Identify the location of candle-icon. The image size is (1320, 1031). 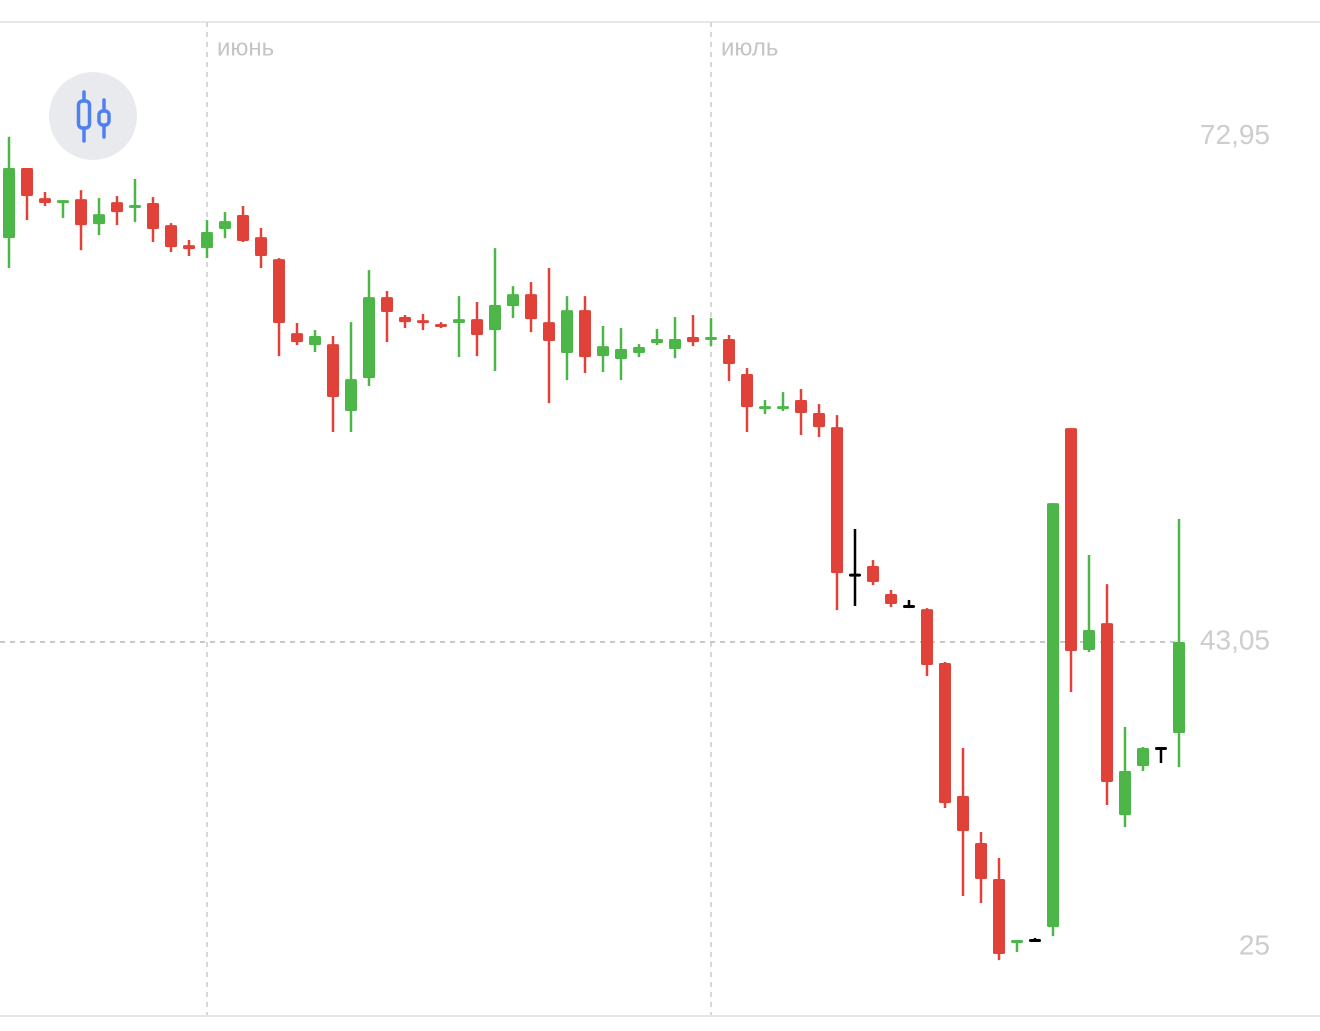
(93, 116).